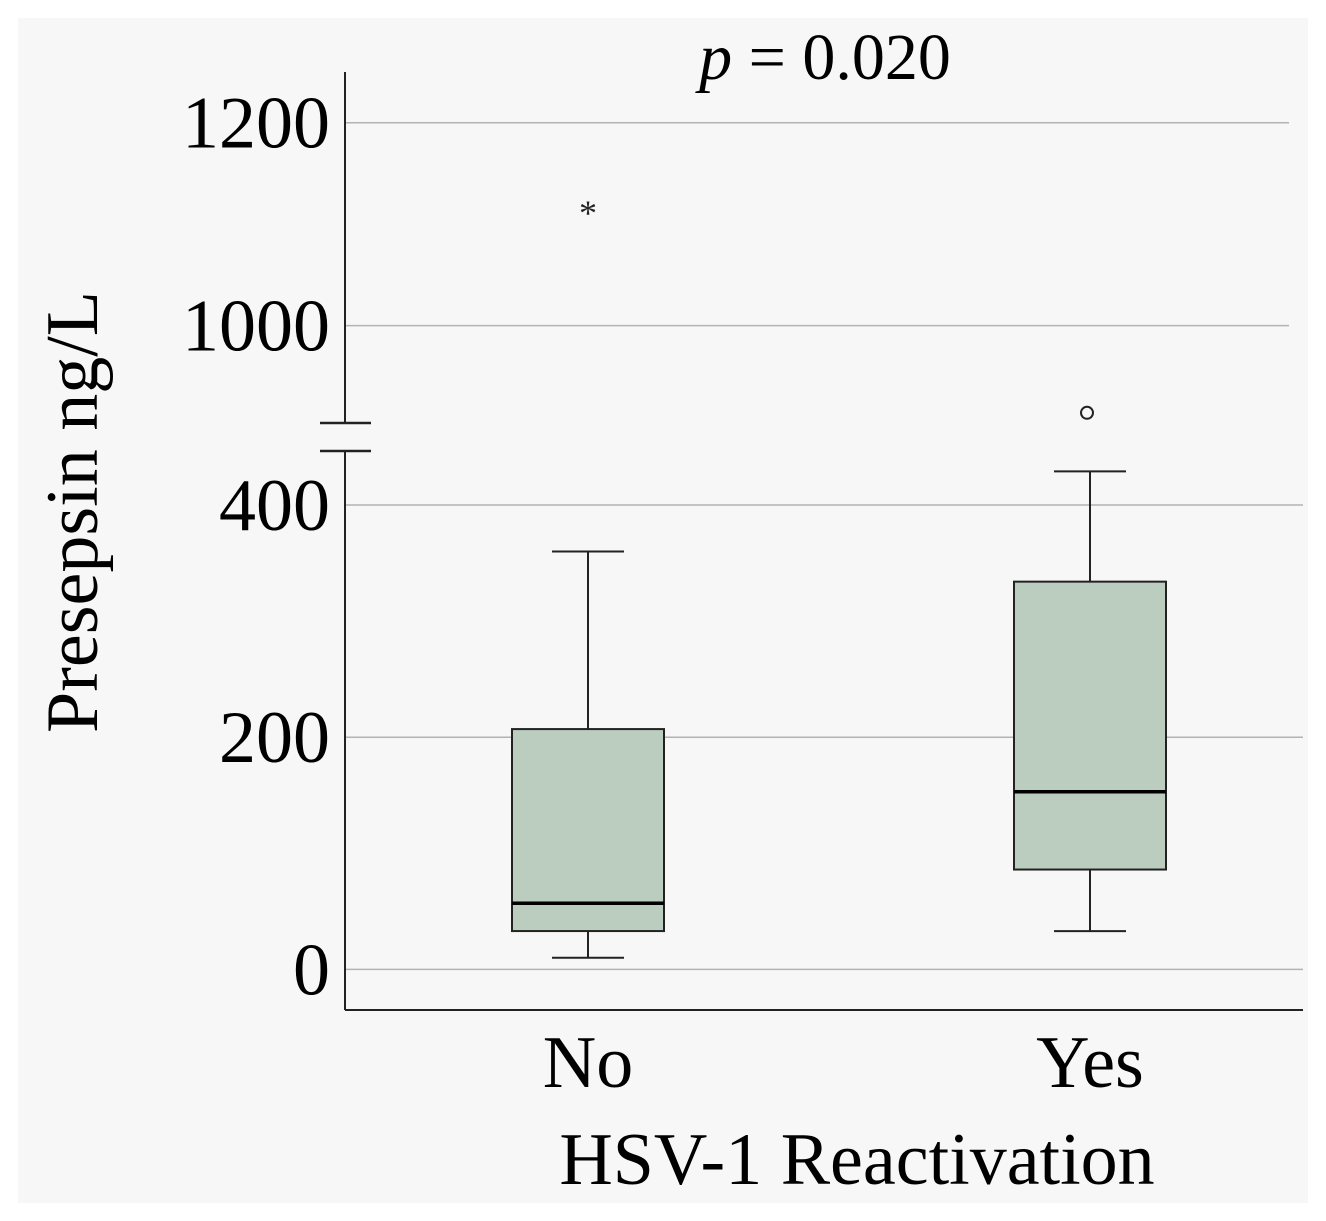 This screenshot has width=1326, height=1221. Describe the element at coordinates (311, 970) in the screenshot. I see `y-tick-label-0: 0` at that location.